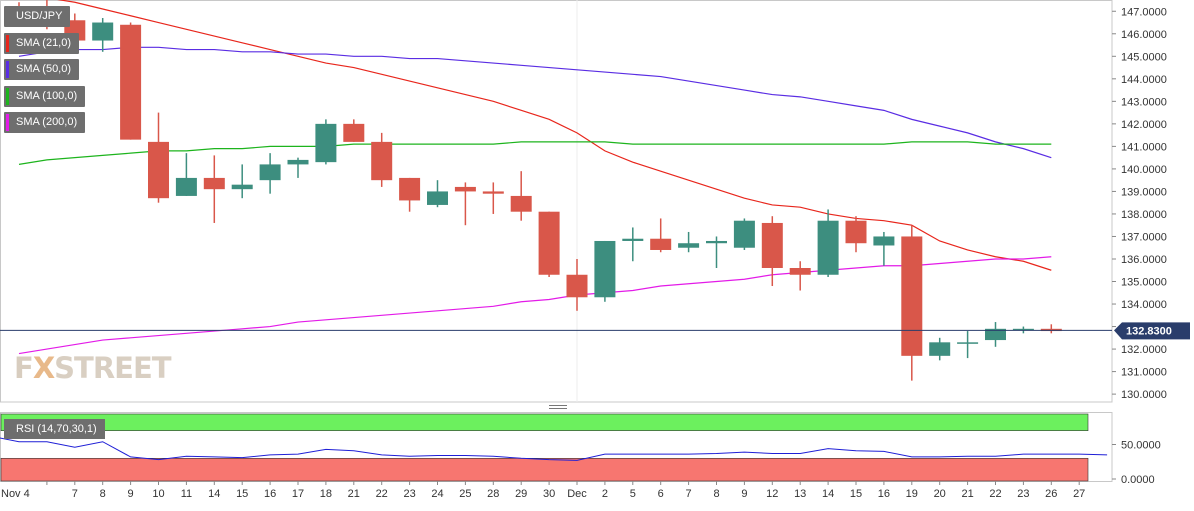 The width and height of the screenshot is (1194, 511). I want to click on x-tick-label: 18, so click(326, 494).